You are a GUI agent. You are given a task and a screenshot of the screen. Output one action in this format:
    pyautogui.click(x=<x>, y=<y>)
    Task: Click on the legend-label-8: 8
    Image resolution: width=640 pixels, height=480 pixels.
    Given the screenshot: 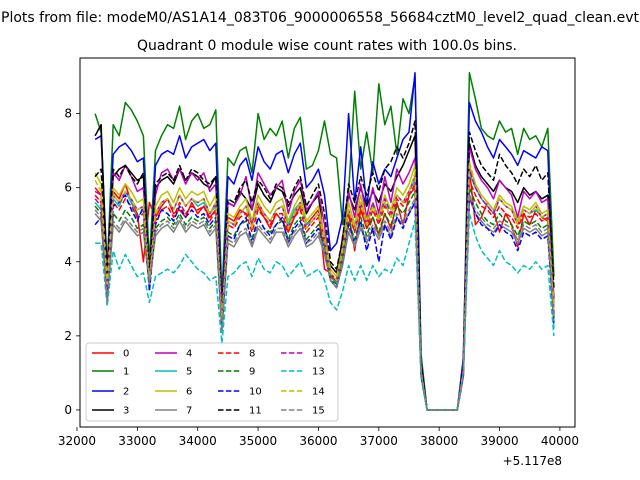 What is the action you would take?
    pyautogui.click(x=252, y=354)
    